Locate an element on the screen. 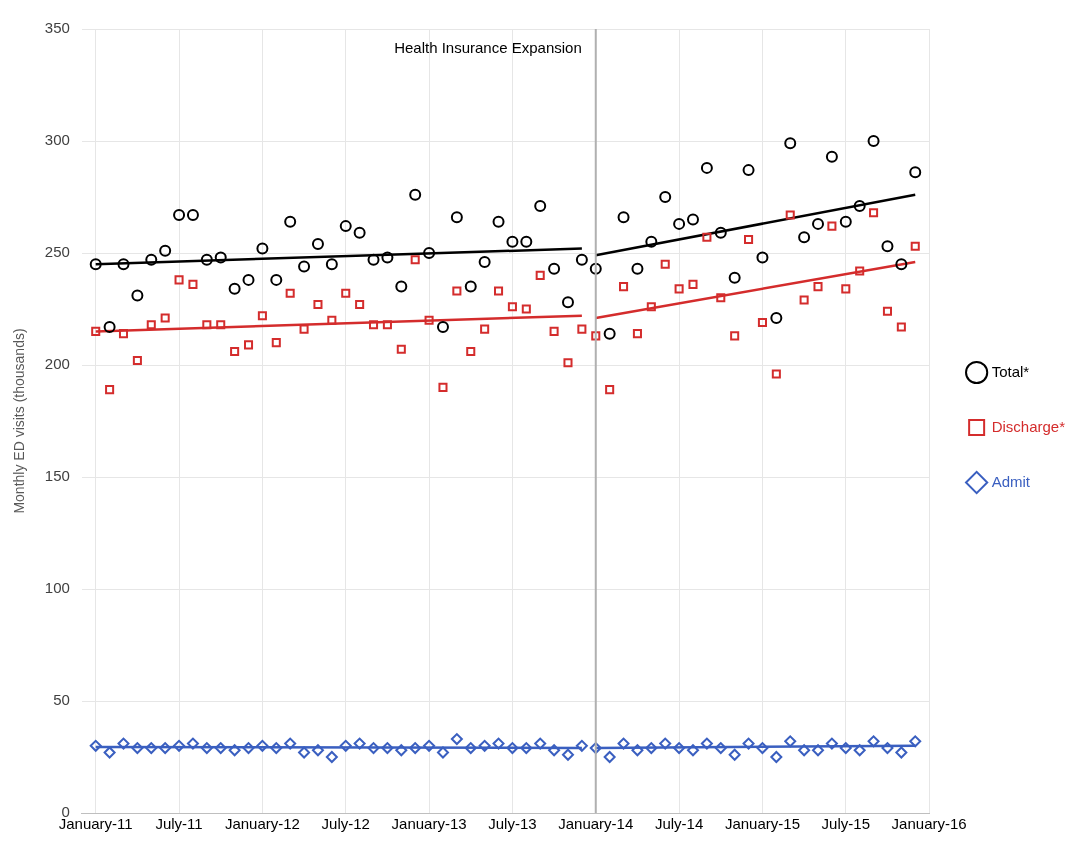  y-tick-label: 250 is located at coordinates (57, 252).